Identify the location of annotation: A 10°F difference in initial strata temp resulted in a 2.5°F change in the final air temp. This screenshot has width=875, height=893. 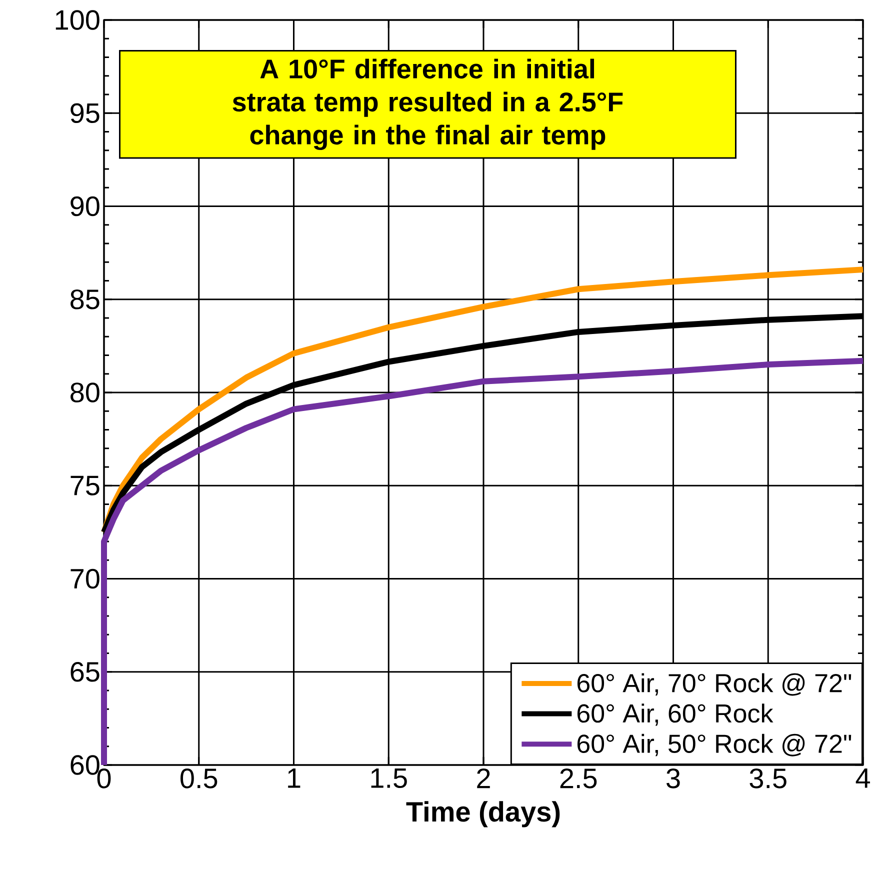
(427, 104).